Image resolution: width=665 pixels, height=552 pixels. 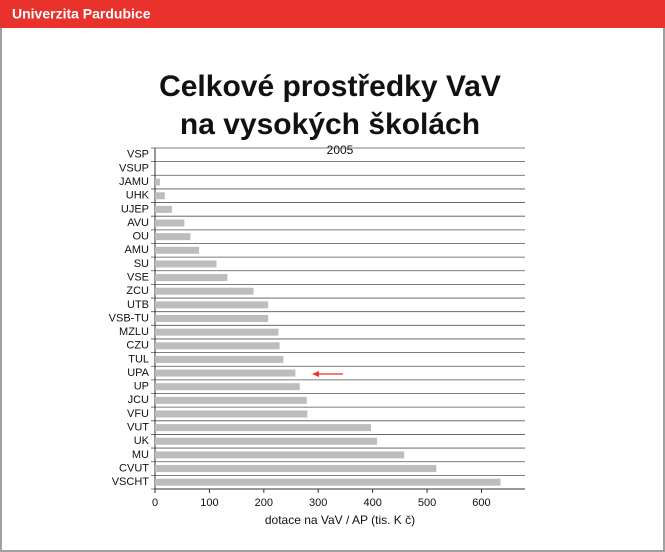 I want to click on header-bar, so click(x=332, y=14).